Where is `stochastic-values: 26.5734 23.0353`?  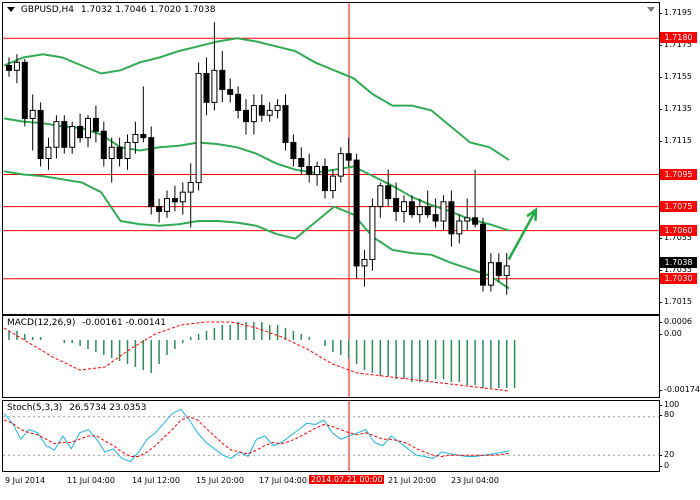
stochastic-values: 26.5734 23.0353 is located at coordinates (108, 408).